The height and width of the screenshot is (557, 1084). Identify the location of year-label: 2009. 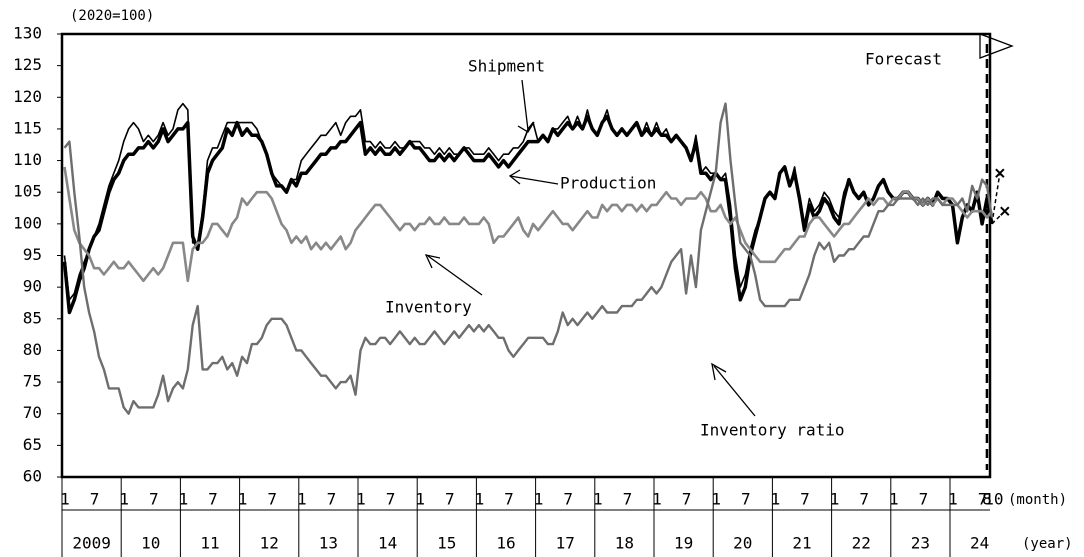
(91, 543).